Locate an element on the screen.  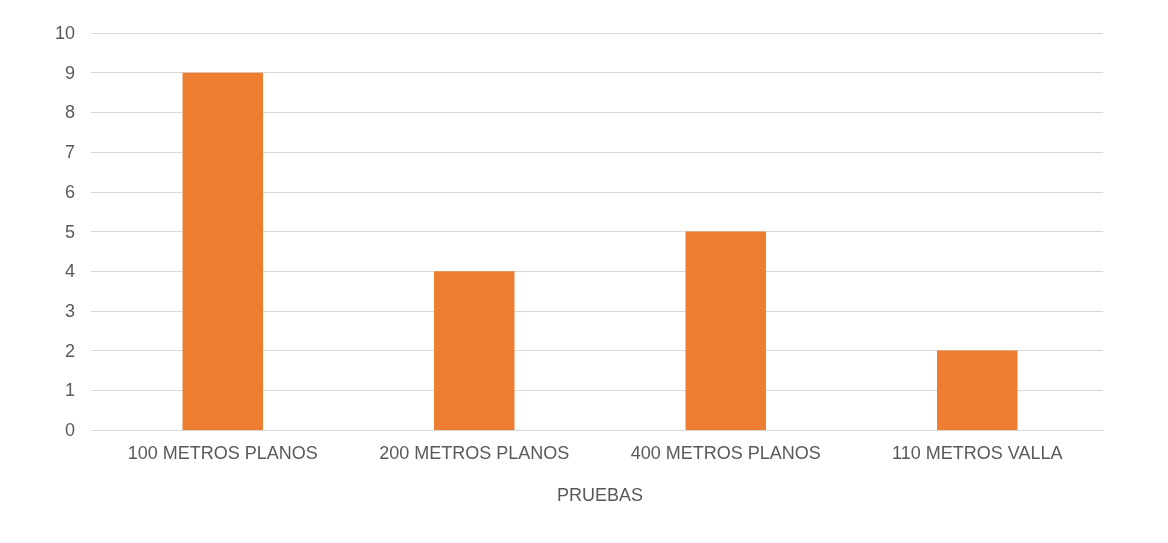
y-tick-label: 1 is located at coordinates (69, 390).